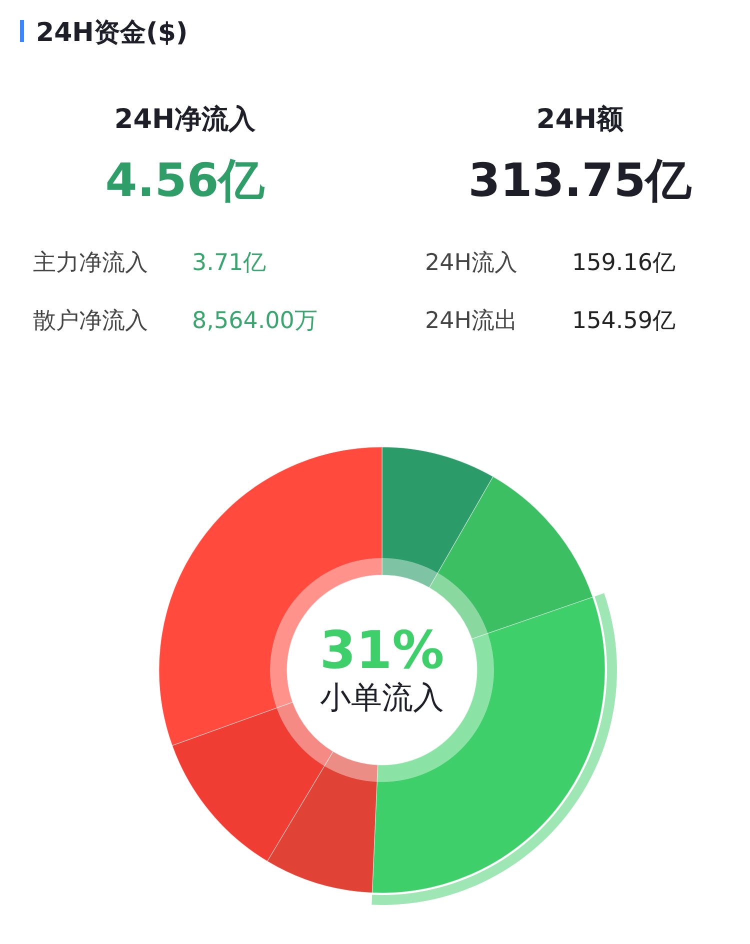  I want to click on text: 24H资金($), so click(112, 33).